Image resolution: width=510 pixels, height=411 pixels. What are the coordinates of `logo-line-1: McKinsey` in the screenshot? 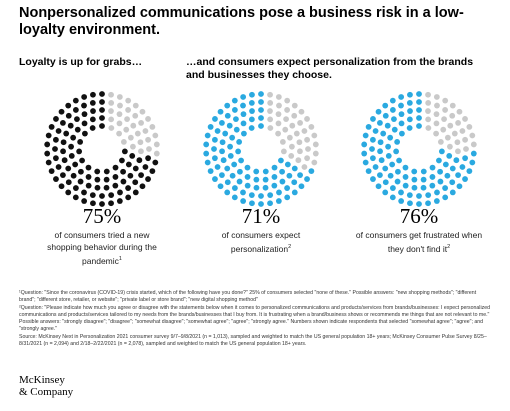 It's located at (42, 380).